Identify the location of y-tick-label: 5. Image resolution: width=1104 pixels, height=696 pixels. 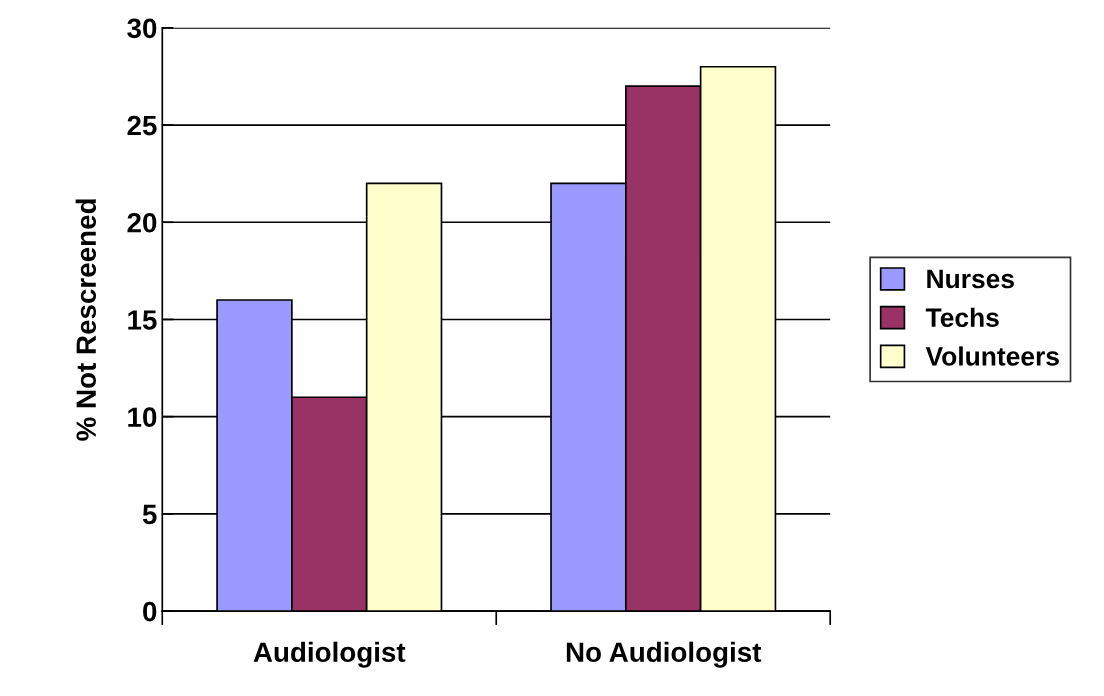
(149, 514).